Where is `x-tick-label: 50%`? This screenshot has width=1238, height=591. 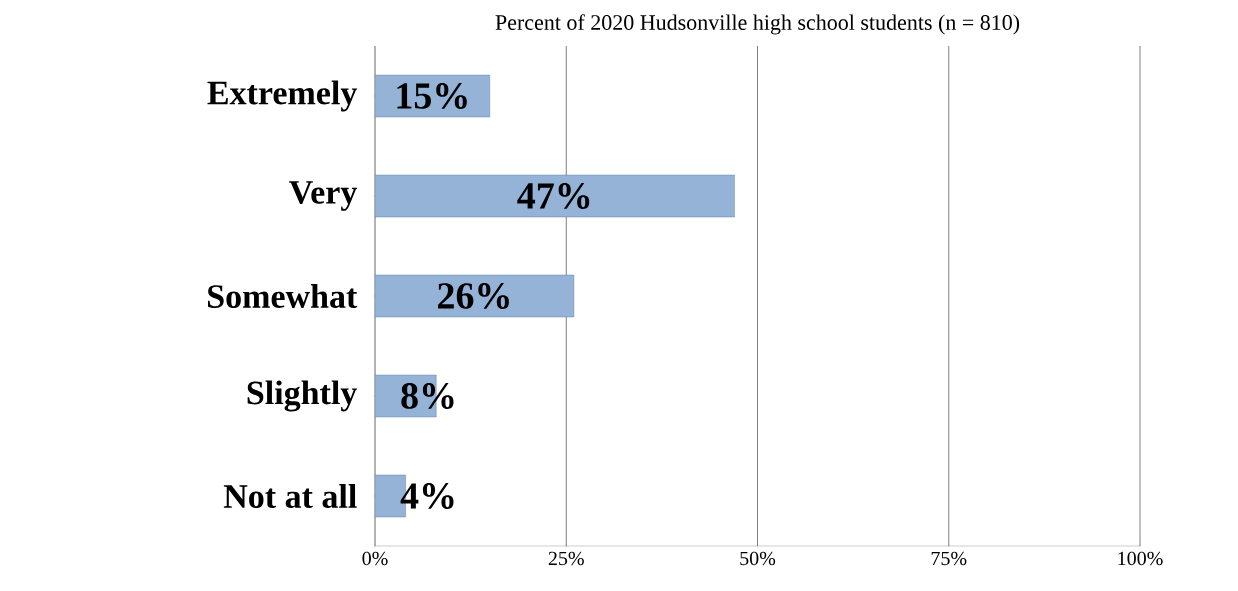 x-tick-label: 50% is located at coordinates (758, 558).